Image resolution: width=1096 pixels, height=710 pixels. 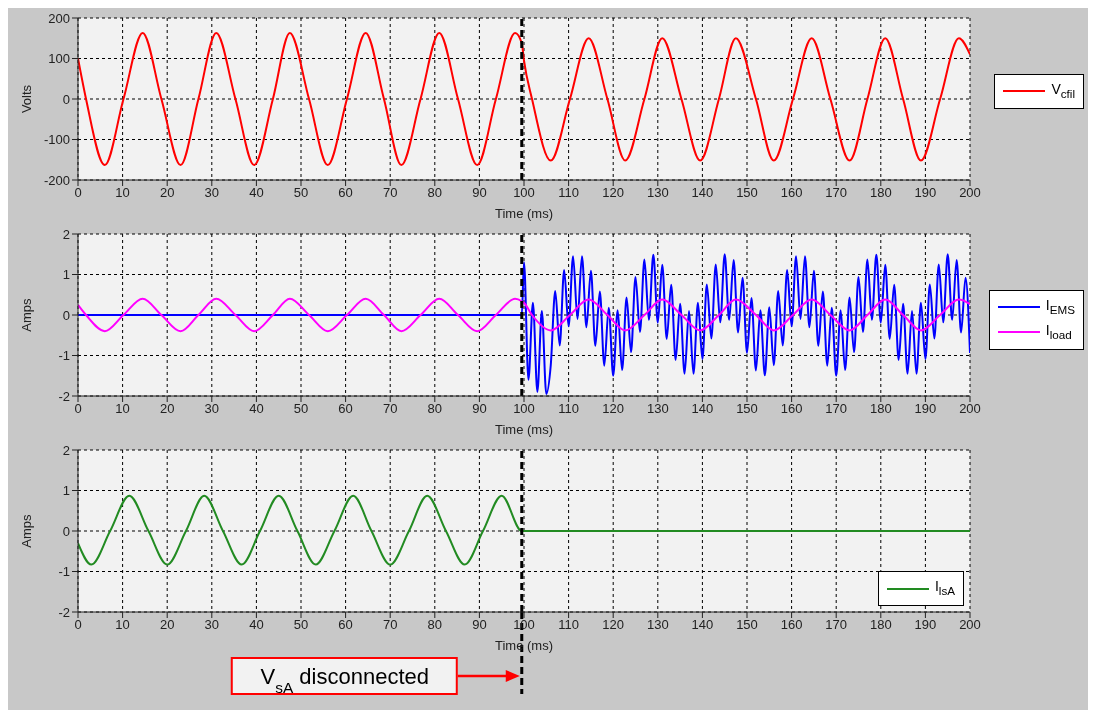 I want to click on legend-label: V$_{cfil}$, so click(x=1063, y=91).